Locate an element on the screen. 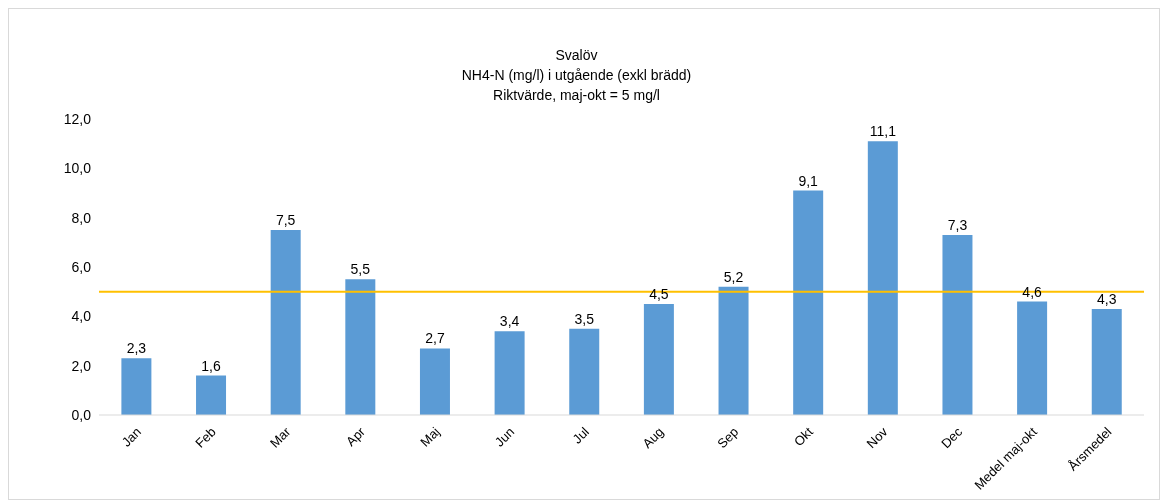 Image resolution: width=1169 pixels, height=502 pixels. x-tick-label: Aug is located at coordinates (653, 438).